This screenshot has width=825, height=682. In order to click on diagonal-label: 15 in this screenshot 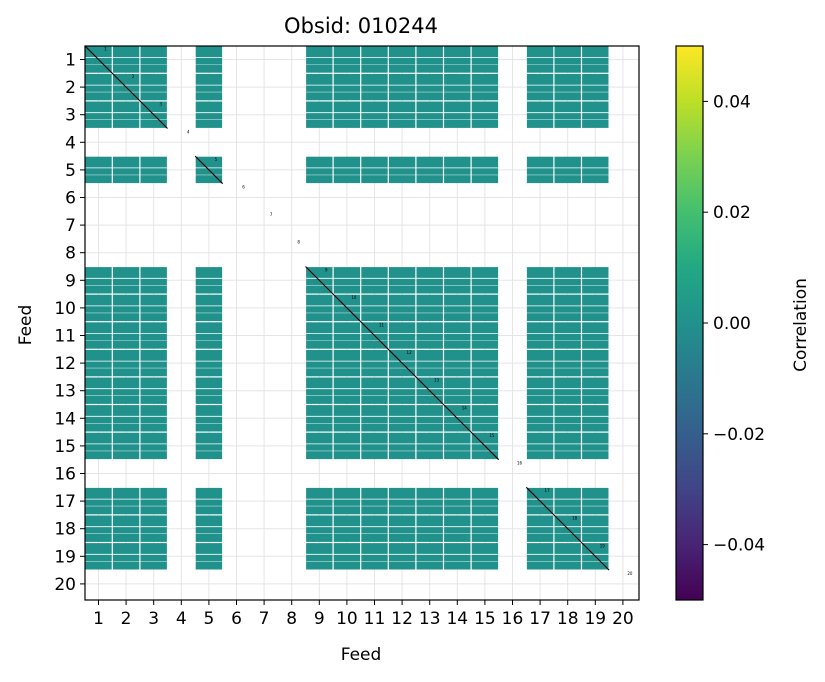, I will do `click(492, 435)`.